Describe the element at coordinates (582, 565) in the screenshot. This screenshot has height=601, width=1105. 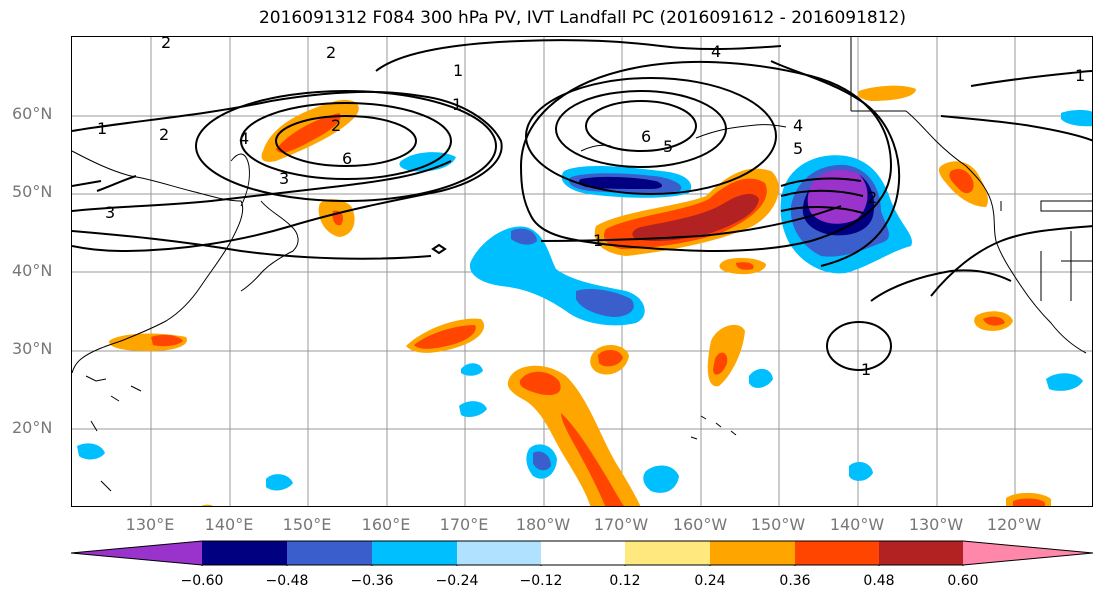
I see `colorbar-ticks` at that location.